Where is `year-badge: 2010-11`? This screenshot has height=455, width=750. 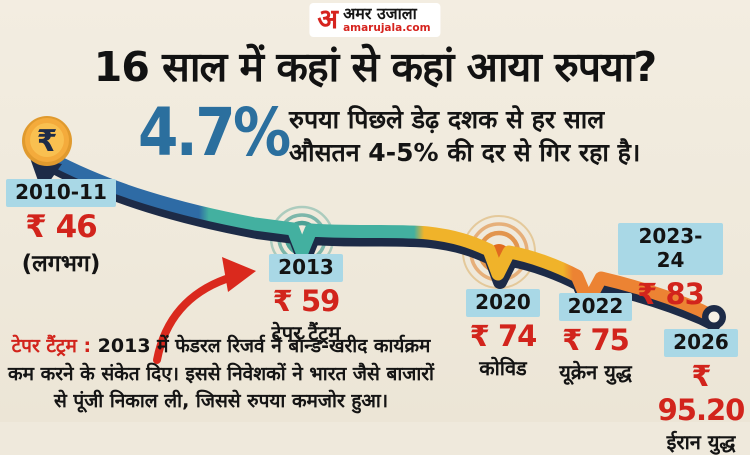
year-badge: 2010-11 is located at coordinates (61, 193).